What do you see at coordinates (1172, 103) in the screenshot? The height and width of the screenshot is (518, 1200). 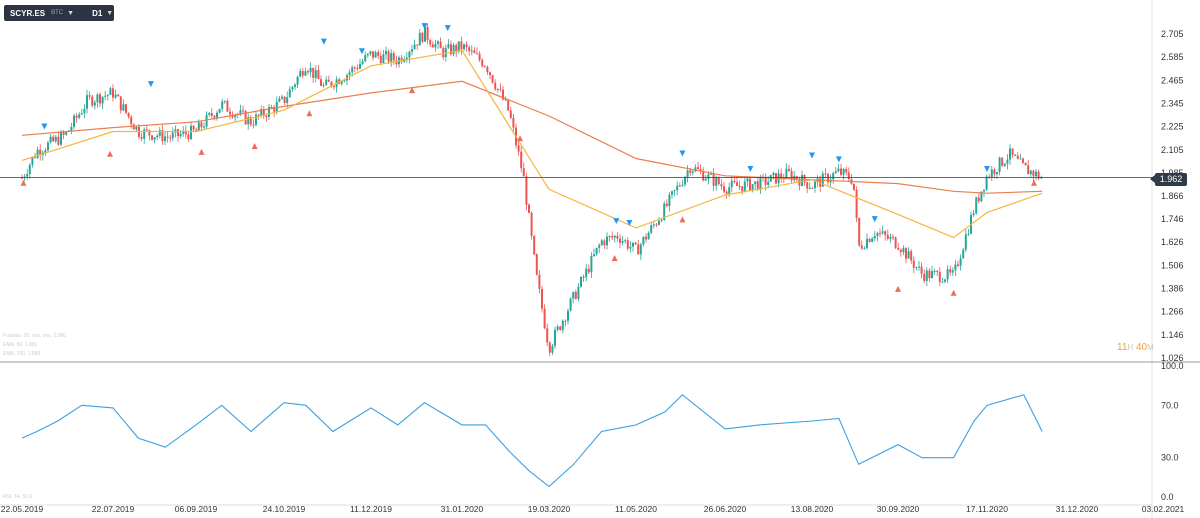 I see `price-tick-label: 2.345` at bounding box center [1172, 103].